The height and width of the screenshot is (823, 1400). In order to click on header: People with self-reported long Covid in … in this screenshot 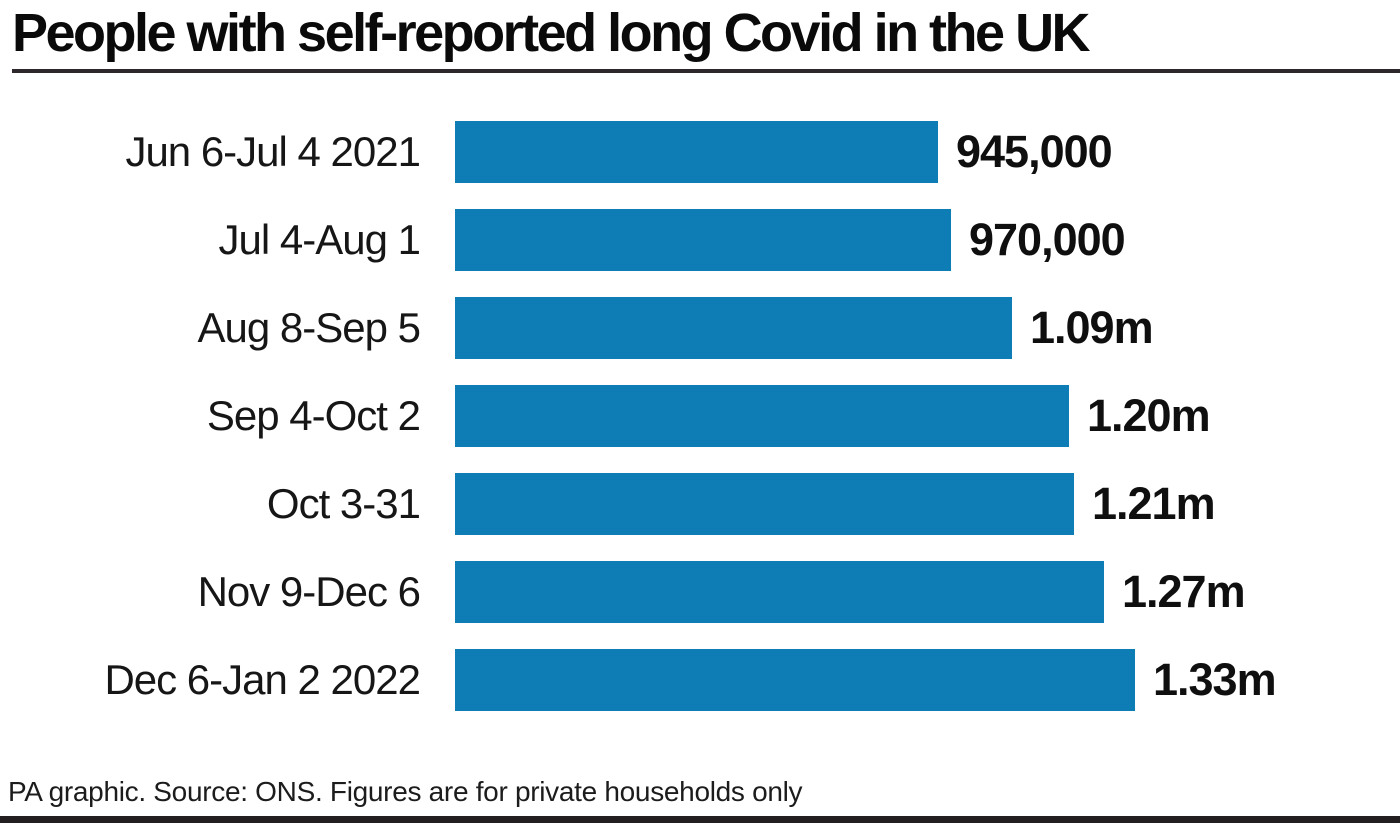, I will do `click(700, 37)`.